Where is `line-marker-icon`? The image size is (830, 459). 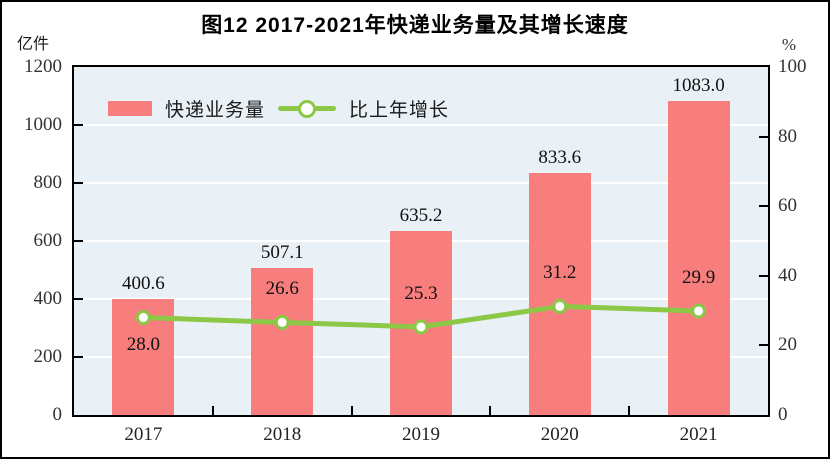
line-marker-icon is located at coordinates (307, 108).